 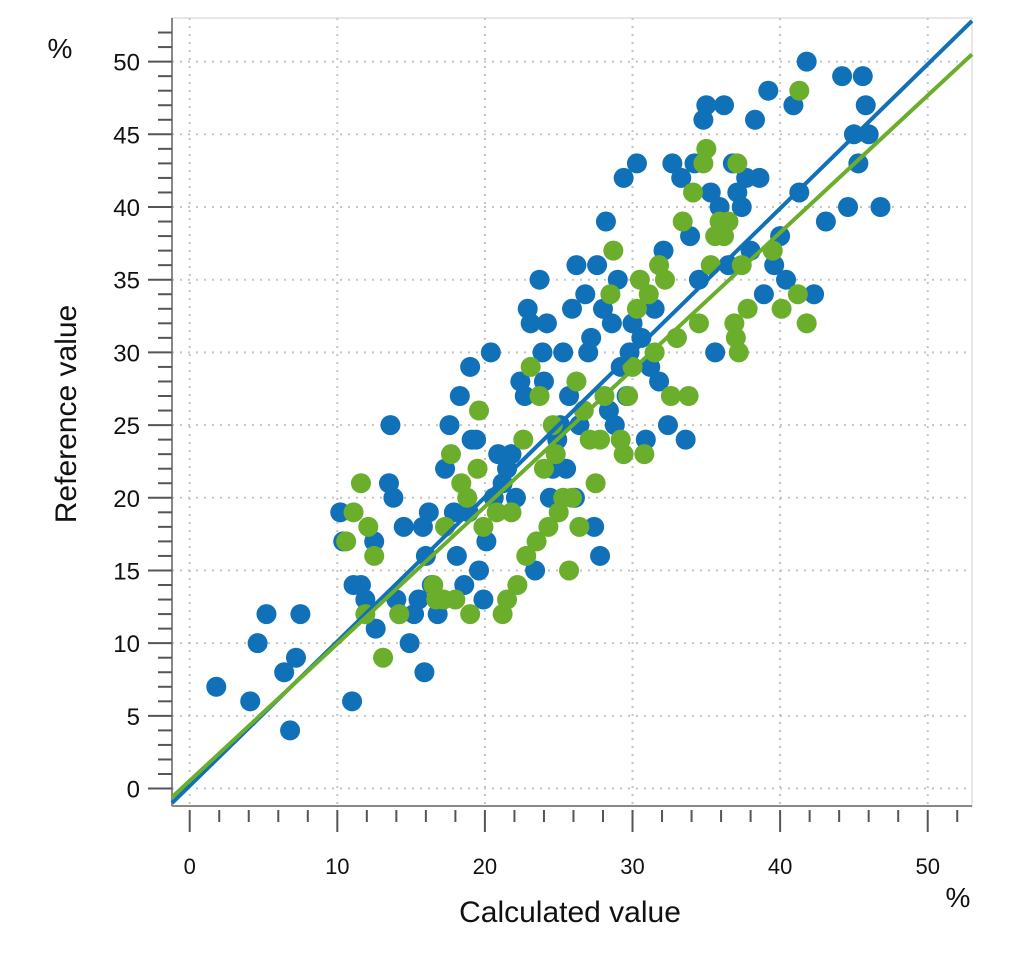 I want to click on y-axis-ticks: 0 5 10 15 20 25 30 35 40 45 50, so click(x=142, y=417).